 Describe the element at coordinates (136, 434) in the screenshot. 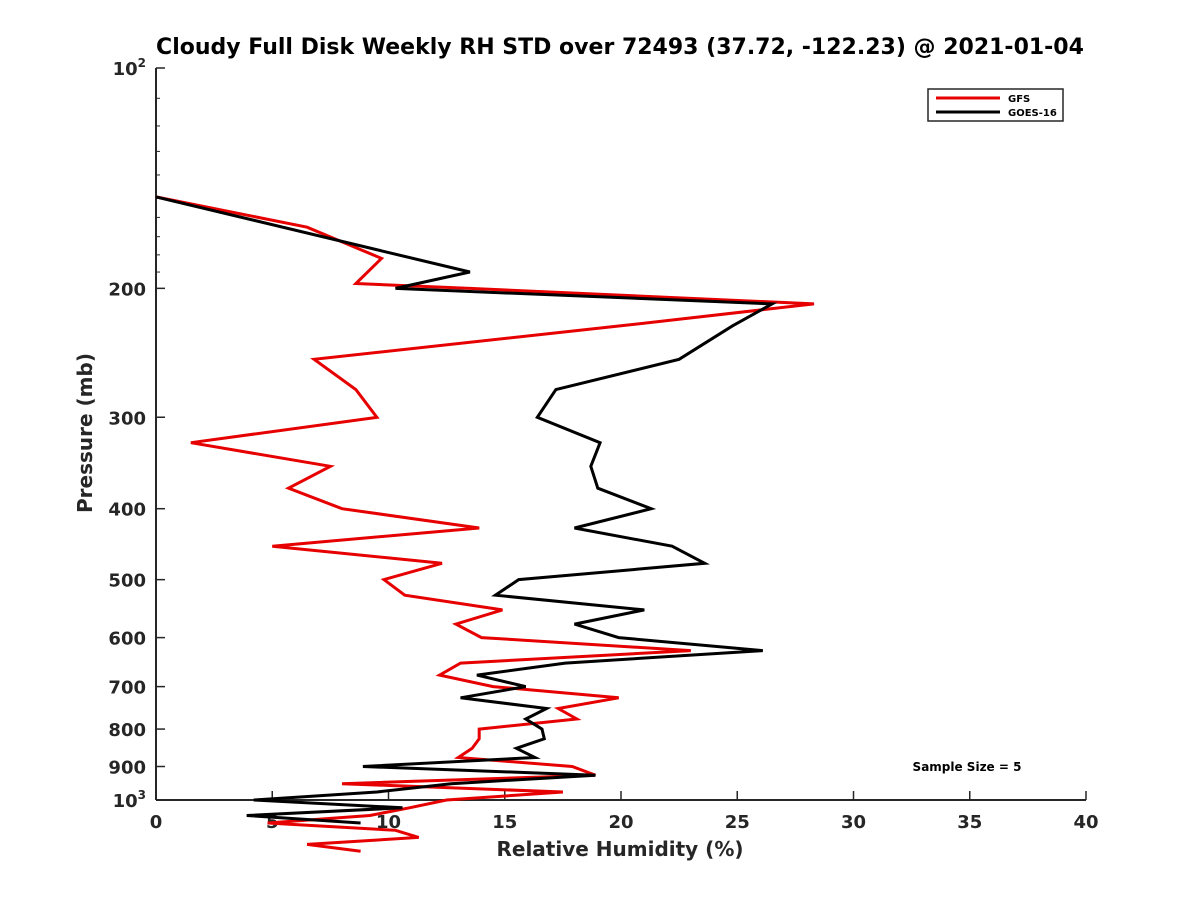

I see `y-axis-ticks: 10² 200 300 400 500 600 700 800 900 10³` at that location.